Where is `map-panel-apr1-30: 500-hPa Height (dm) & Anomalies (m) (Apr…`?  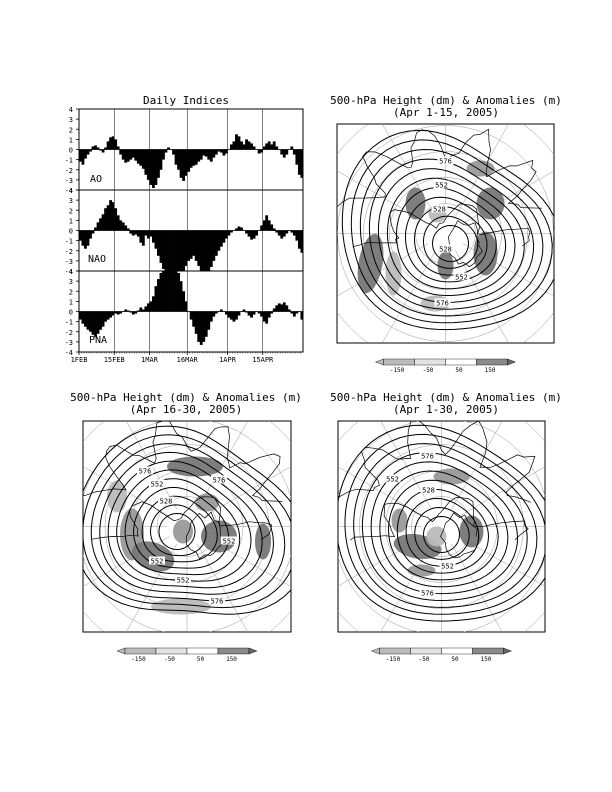 map-panel-apr1-30: 500-hPa Height (dm) & Anomalies (m) (Apr… is located at coordinates (446, 527).